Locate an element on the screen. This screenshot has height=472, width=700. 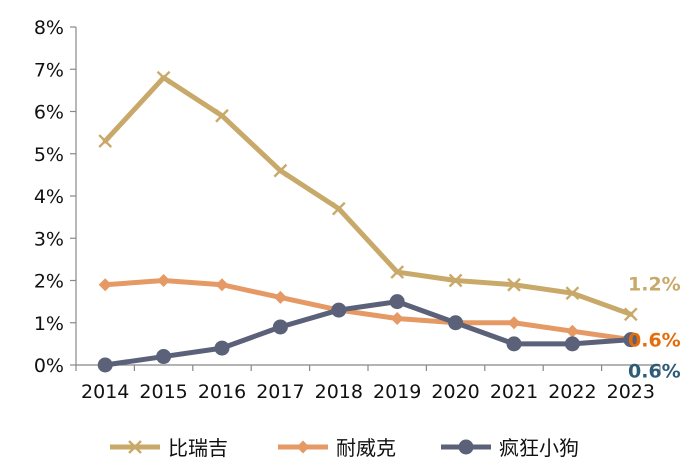
x-tick-label: 2021 is located at coordinates (514, 392).